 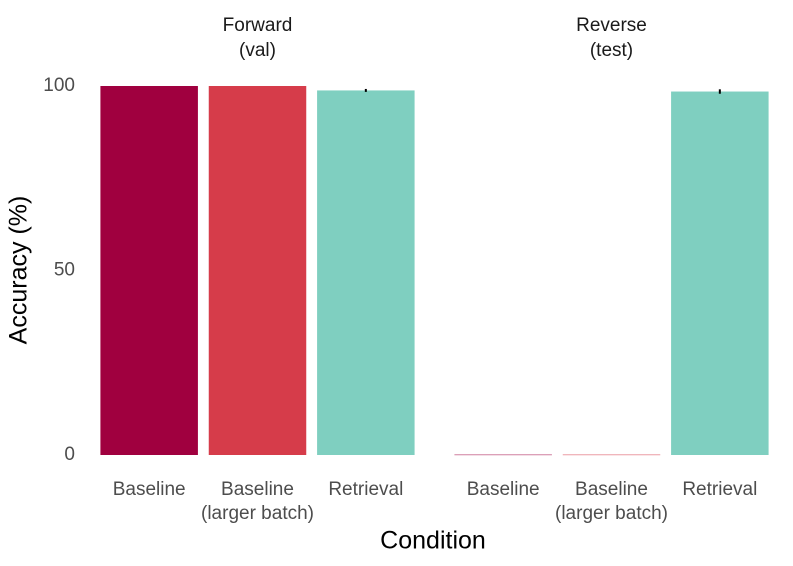 What do you see at coordinates (433, 541) in the screenshot?
I see `x-axis-label: Condition` at bounding box center [433, 541].